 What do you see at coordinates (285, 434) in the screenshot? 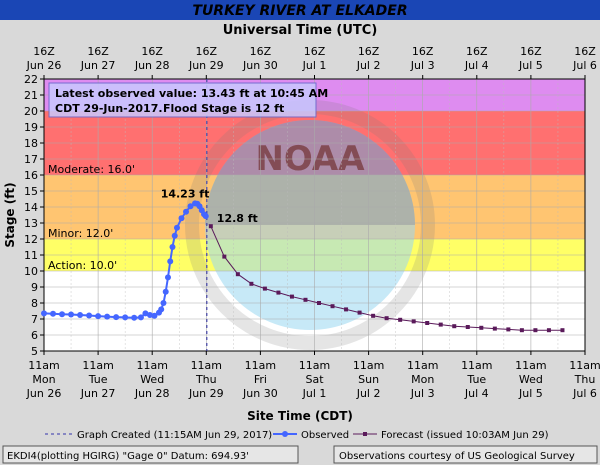
I see `legend-observed-marker` at bounding box center [285, 434].